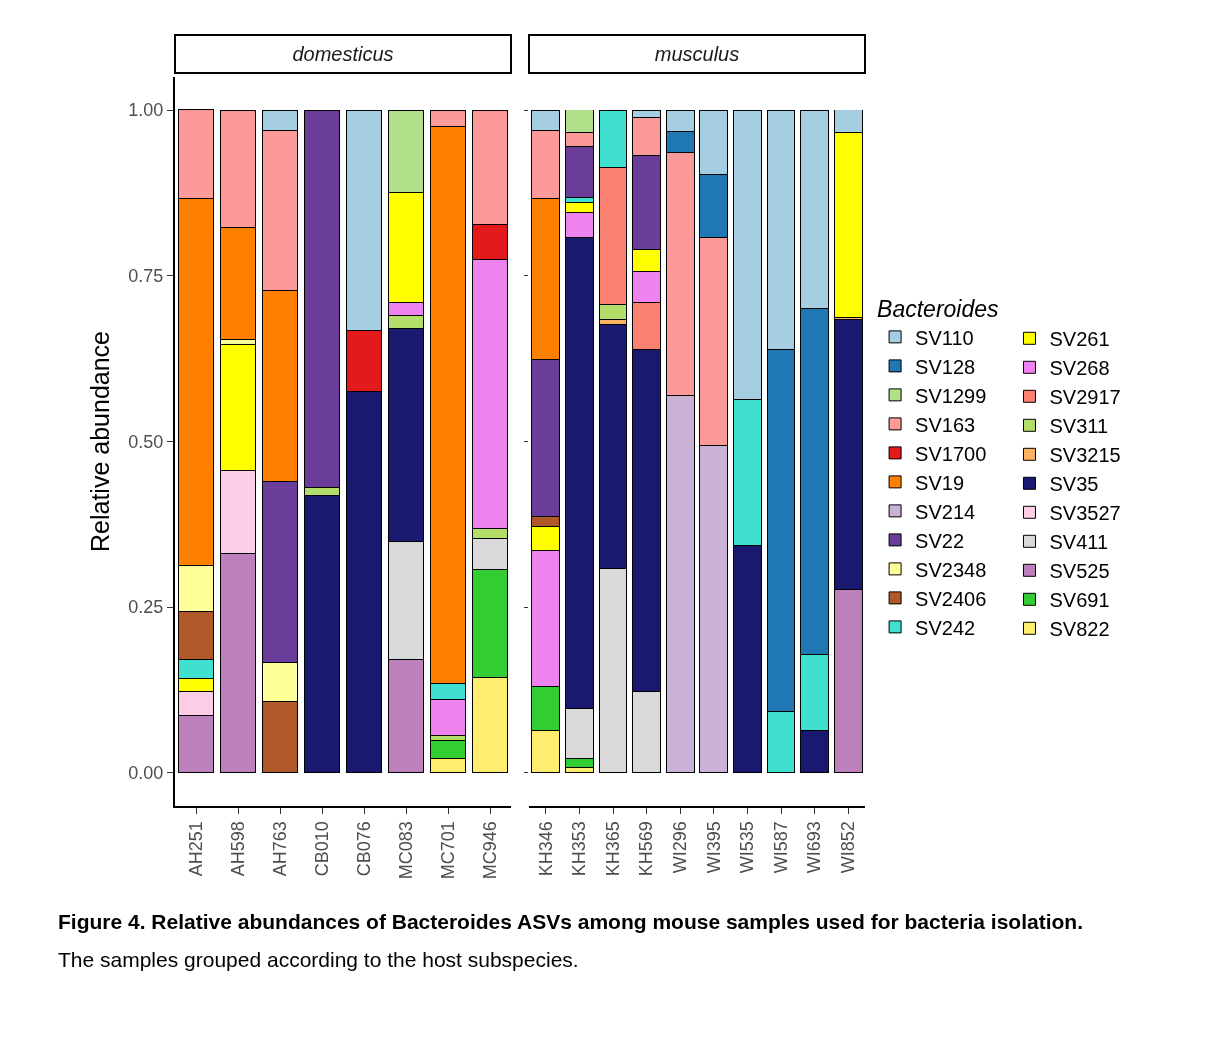 Image resolution: width=1226 pixels, height=1059 pixels. Describe the element at coordinates (489, 850) in the screenshot. I see `x-tick-label: MC946` at that location.